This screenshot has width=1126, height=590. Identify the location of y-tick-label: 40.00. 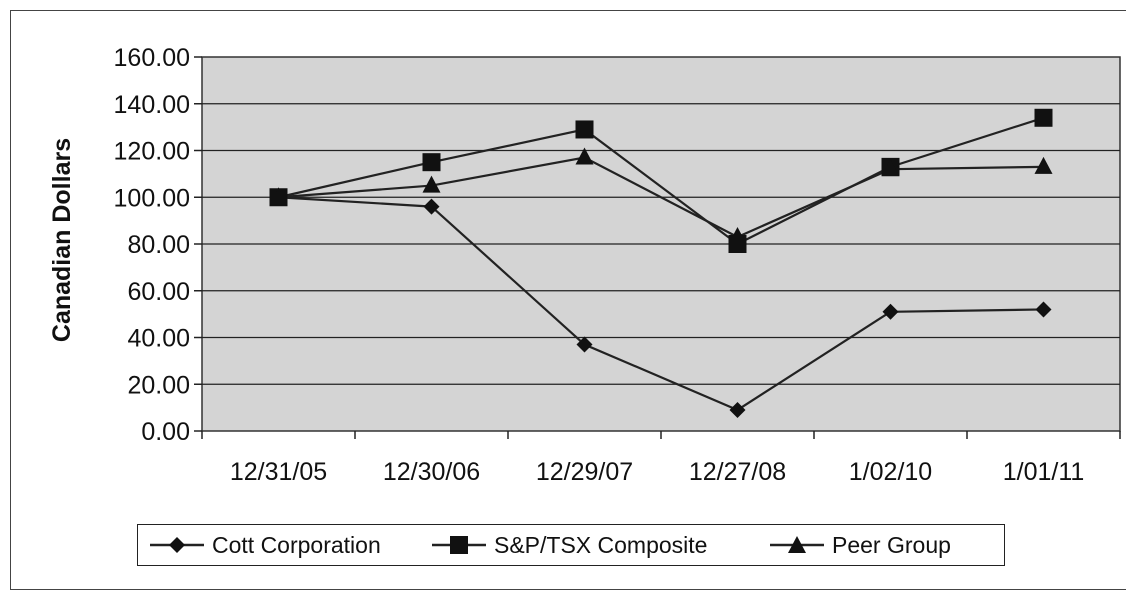
(158, 339).